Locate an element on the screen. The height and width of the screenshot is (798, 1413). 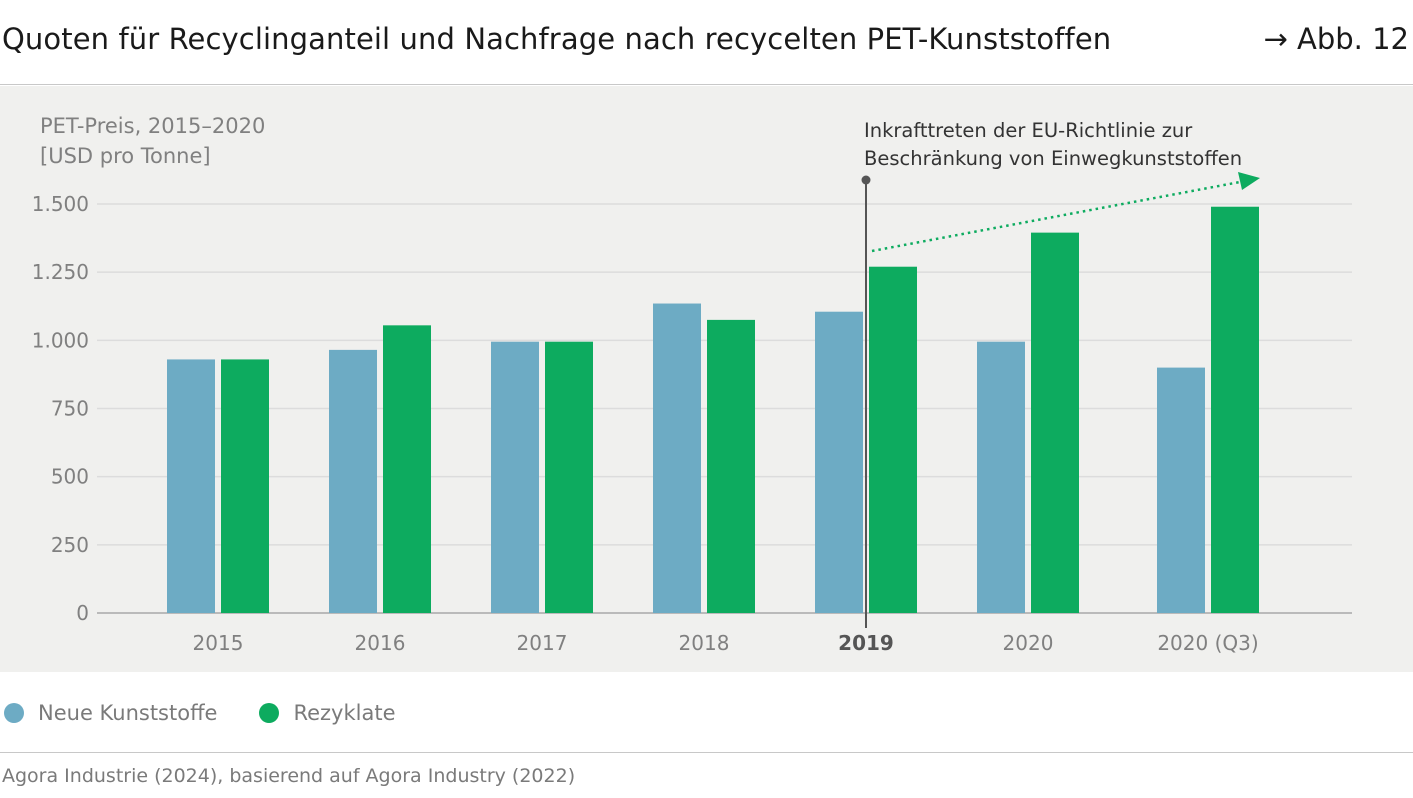
y-tick-label: 500 is located at coordinates (70, 477).